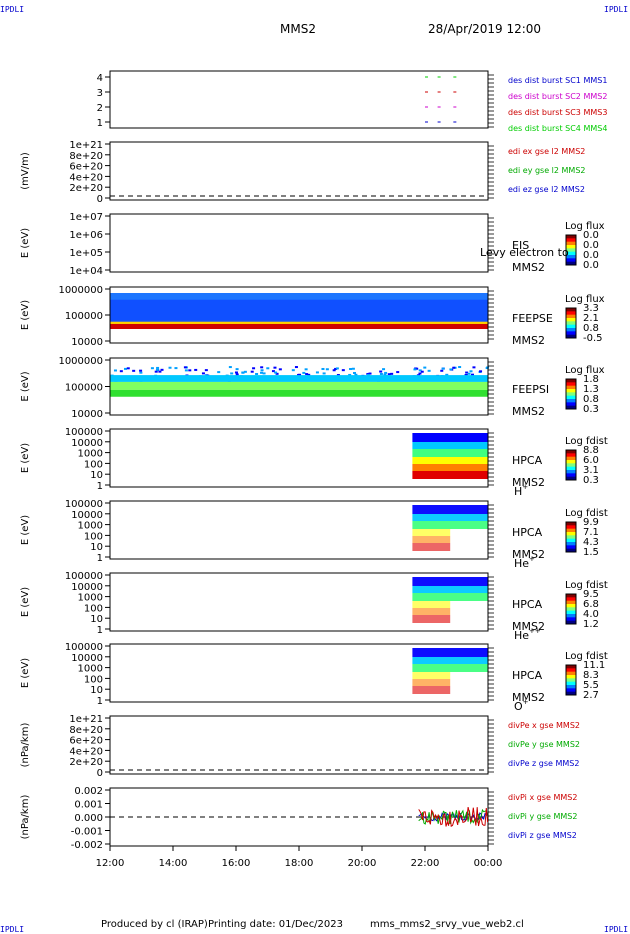  Describe the element at coordinates (299, 863) in the screenshot. I see `x-tick-label: 18:00` at that location.